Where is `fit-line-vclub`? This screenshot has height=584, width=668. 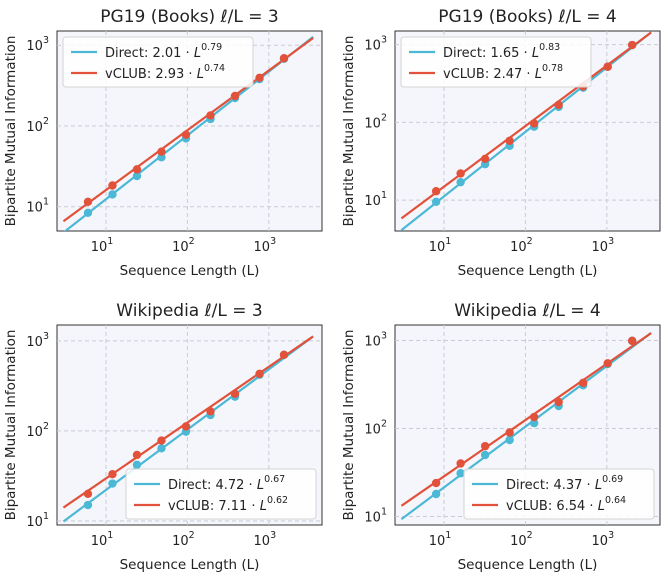
fit-line-vclub is located at coordinates (188, 130).